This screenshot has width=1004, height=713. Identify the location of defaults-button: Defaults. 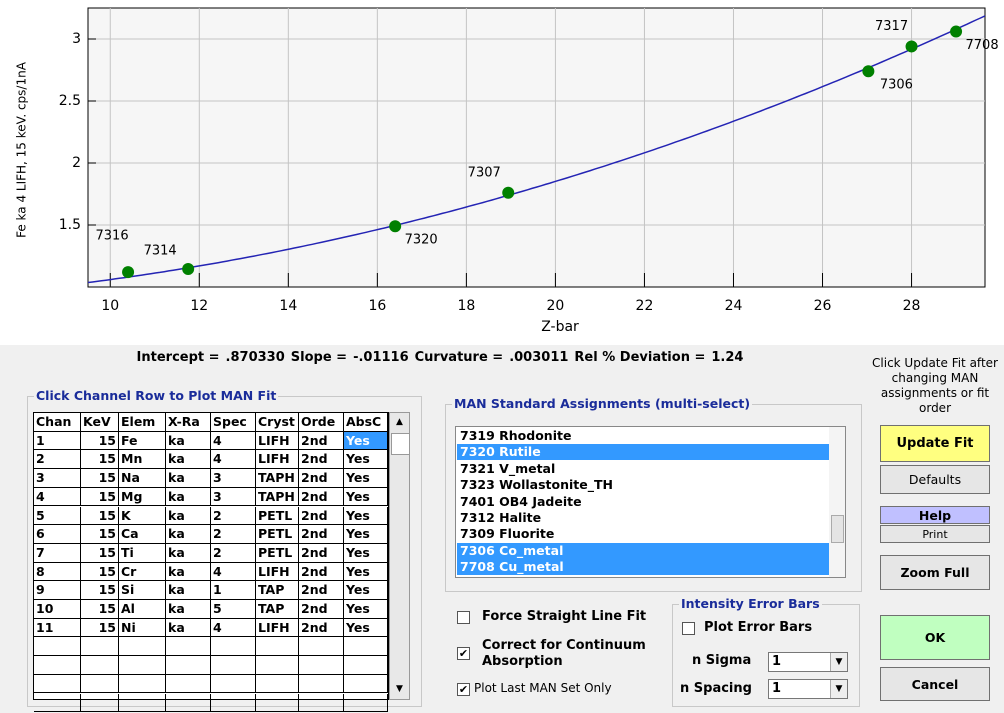
(935, 479).